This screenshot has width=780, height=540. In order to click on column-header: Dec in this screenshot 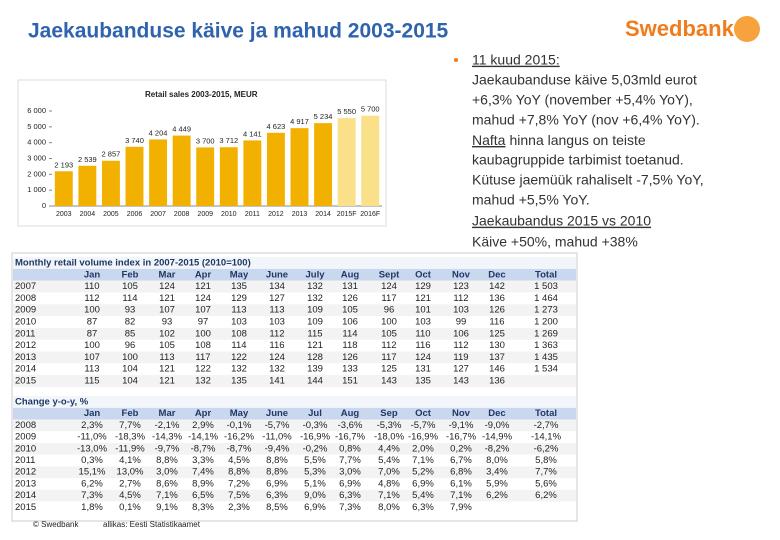, I will do `click(496, 413)`.